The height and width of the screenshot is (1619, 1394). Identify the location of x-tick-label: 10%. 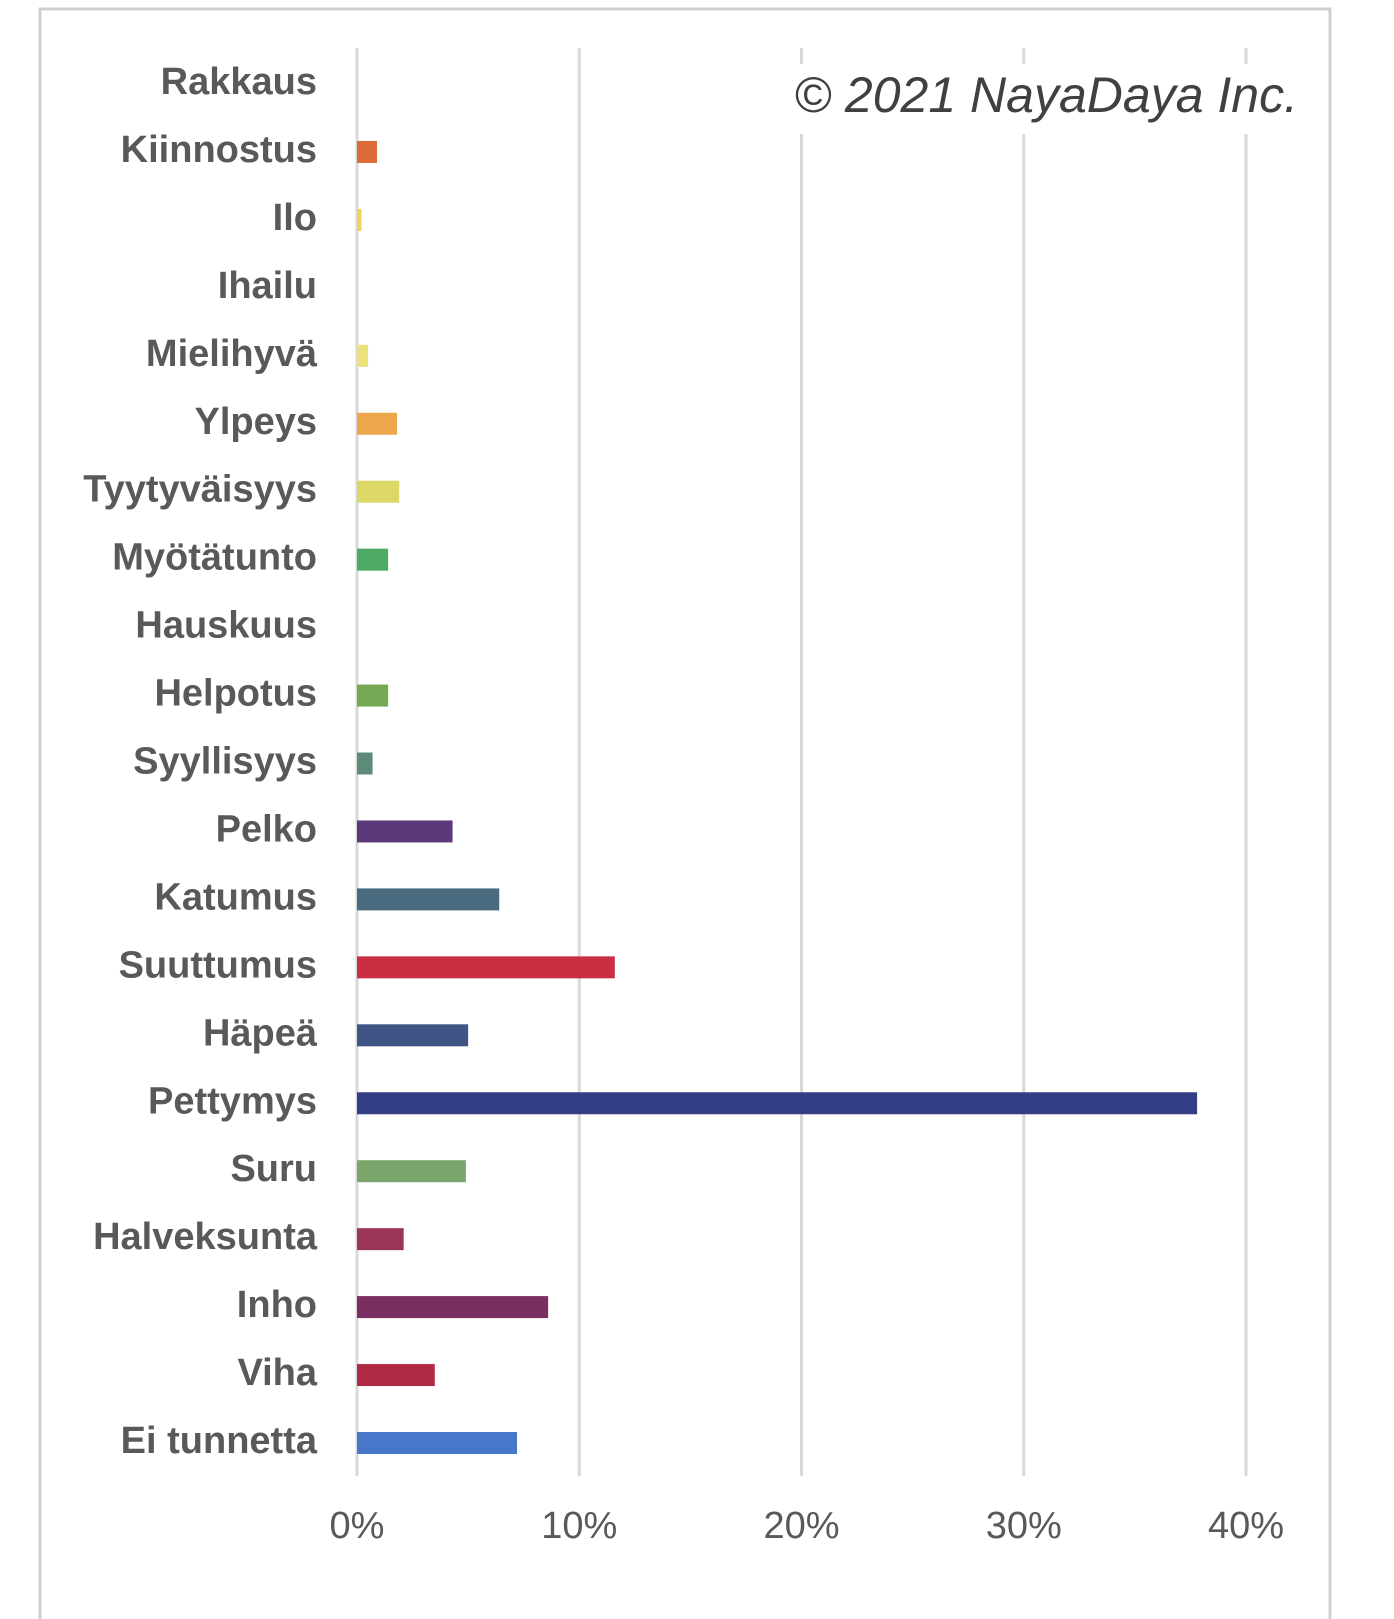
(579, 1526).